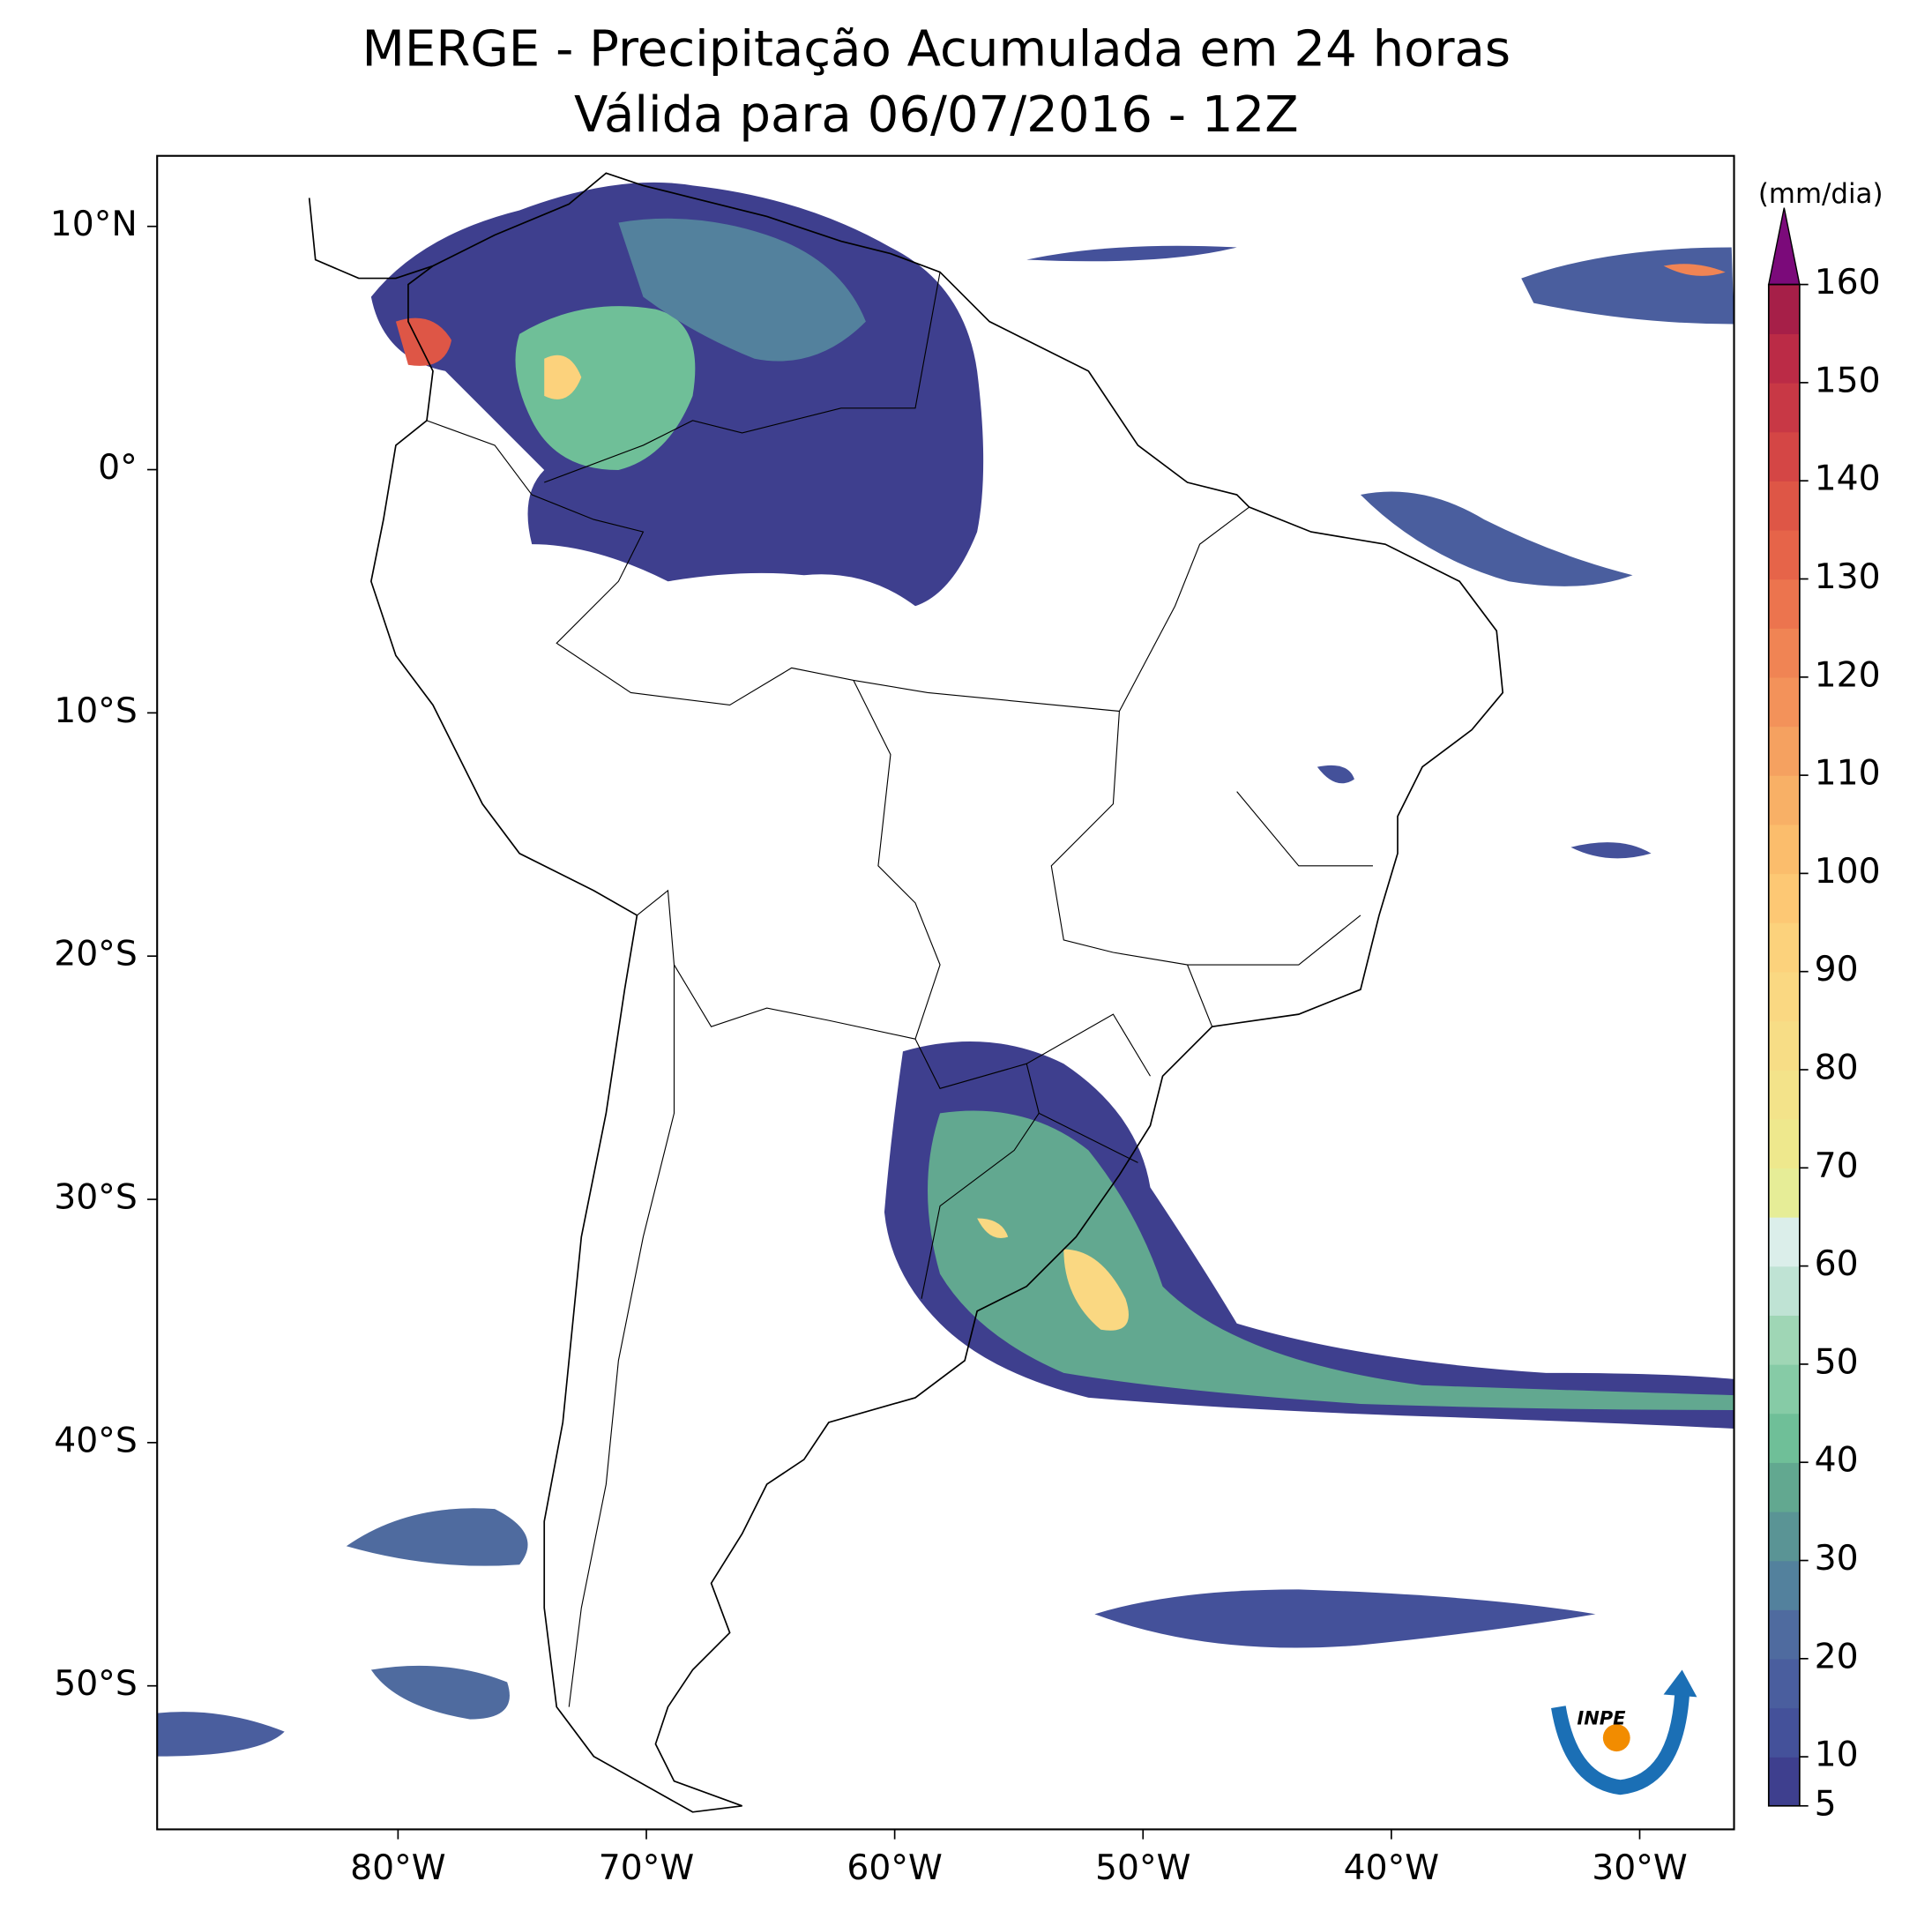 This screenshot has width=1932, height=1911. What do you see at coordinates (96, 1198) in the screenshot?
I see `y-tick-label: 30°S` at bounding box center [96, 1198].